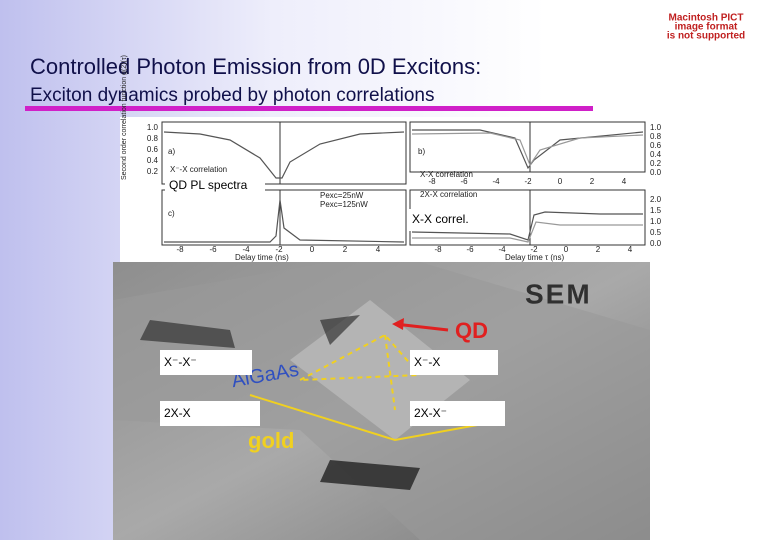 This screenshot has height=545, width=780. I want to click on qd-arrowhead, so click(398, 324).